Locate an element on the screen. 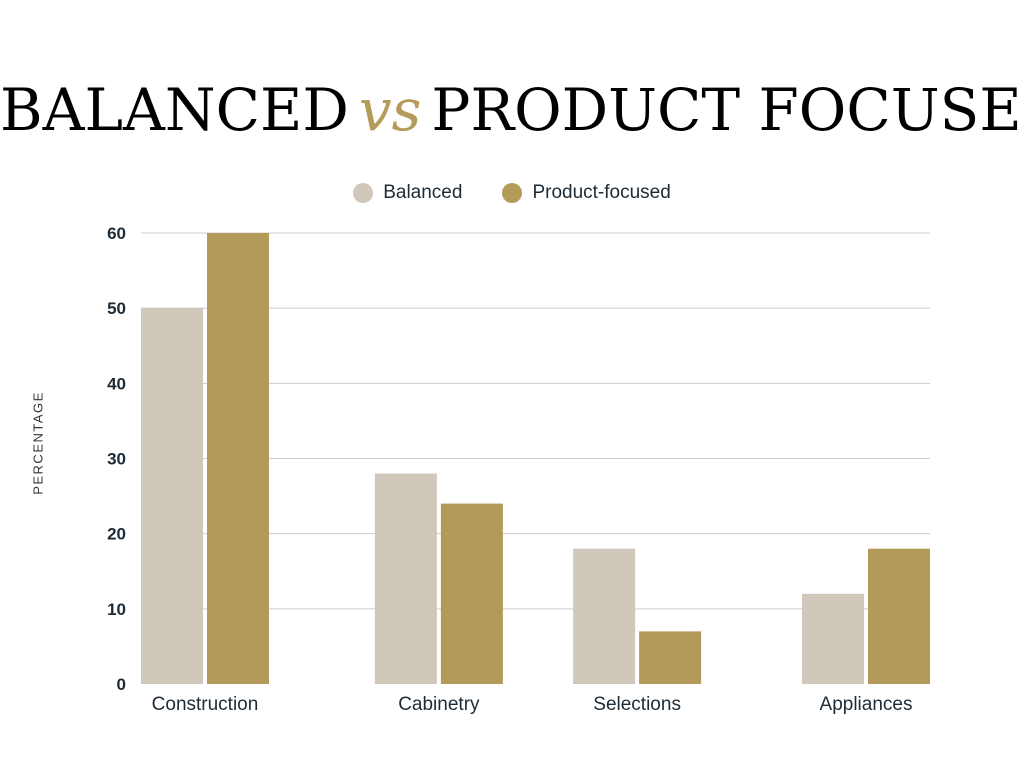 The image size is (1024, 768). bar-product-focused-construction is located at coordinates (238, 458).